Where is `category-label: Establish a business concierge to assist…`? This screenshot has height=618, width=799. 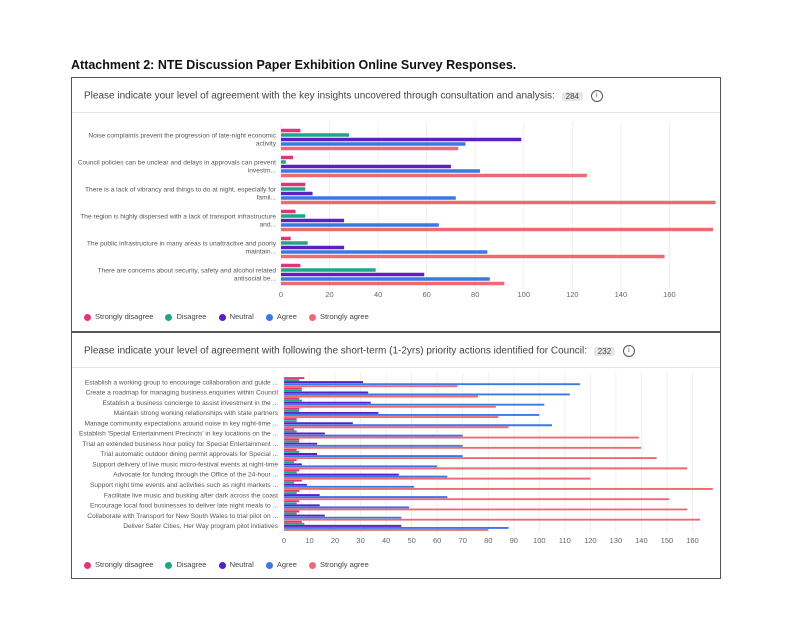 category-label: Establish a business concierge to assist… is located at coordinates (190, 403).